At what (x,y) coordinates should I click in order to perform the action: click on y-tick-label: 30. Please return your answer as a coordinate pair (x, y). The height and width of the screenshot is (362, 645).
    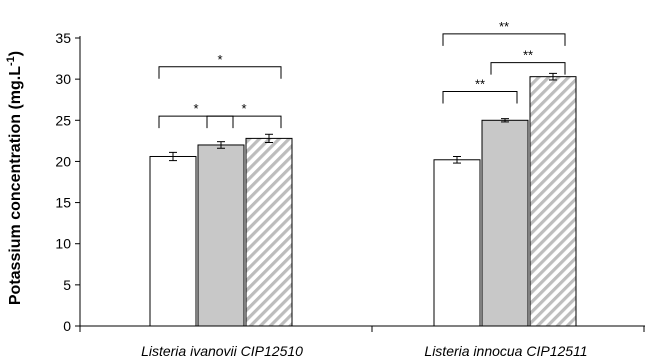
    Looking at the image, I should click on (63, 79).